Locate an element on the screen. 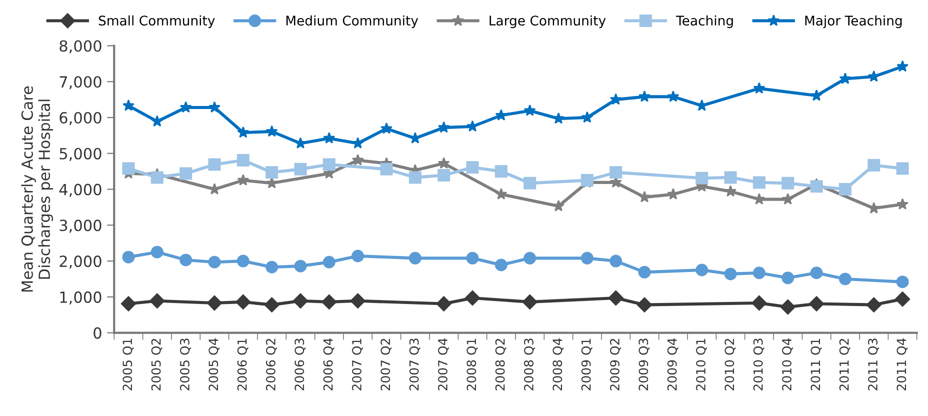 The image size is (928, 416). x-tick-label: 2005 Q1 is located at coordinates (128, 364).